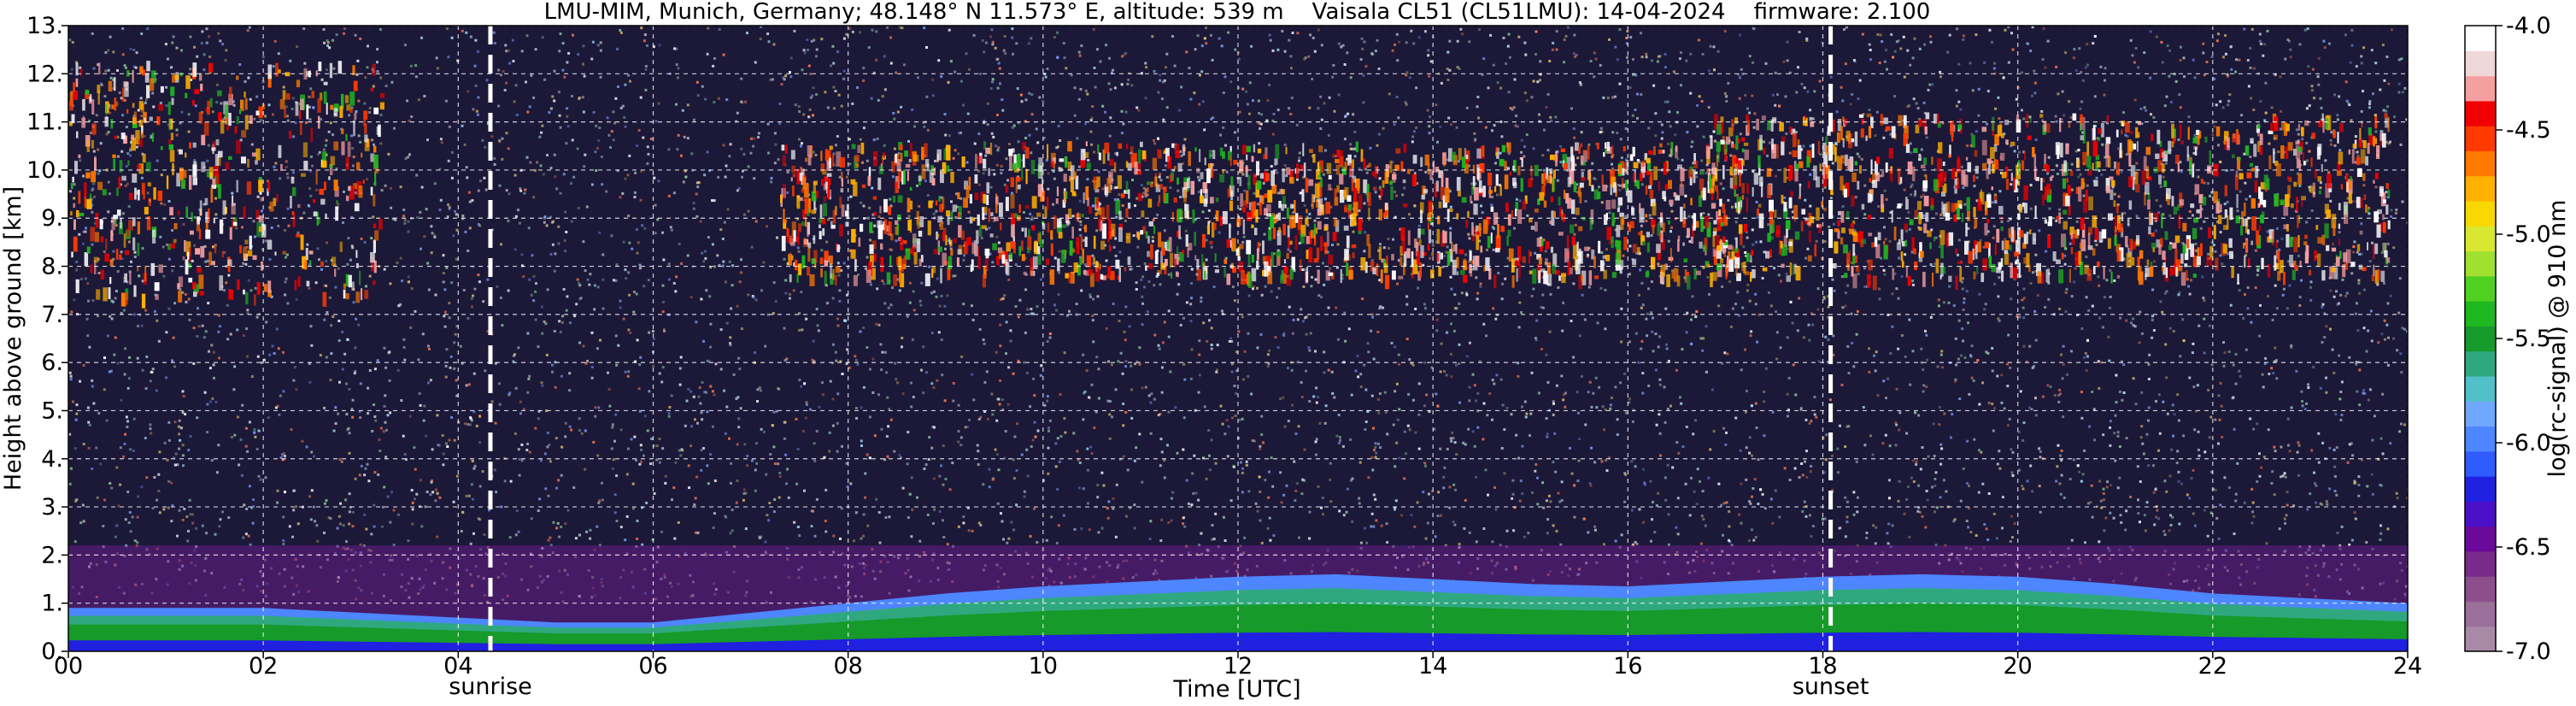  Describe the element at coordinates (1432, 666) in the screenshot. I see `x-tick-label: 14` at that location.